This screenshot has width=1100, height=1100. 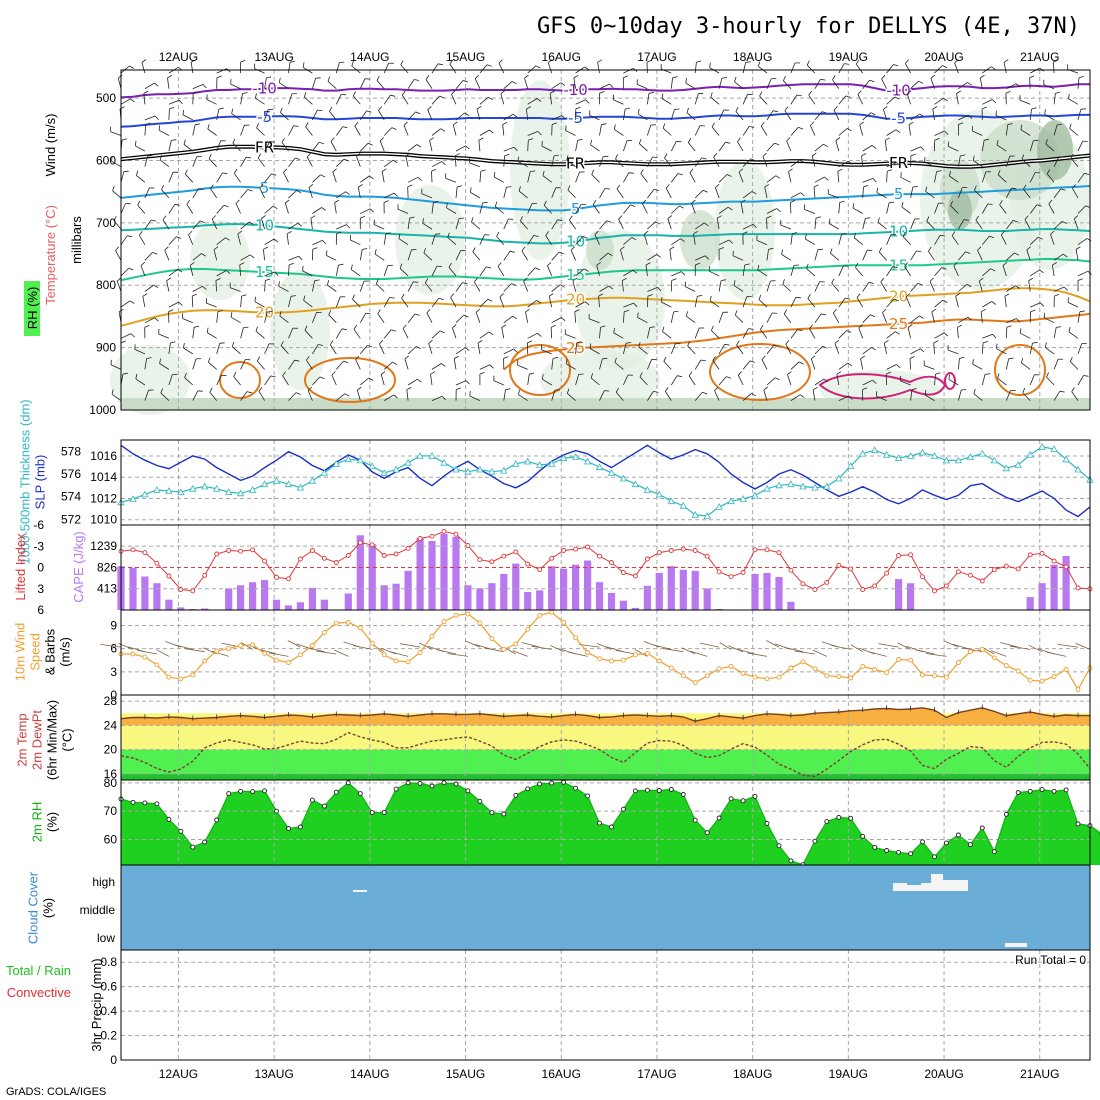 What do you see at coordinates (575, 275) in the screenshot?
I see `contour-label: 15` at bounding box center [575, 275].